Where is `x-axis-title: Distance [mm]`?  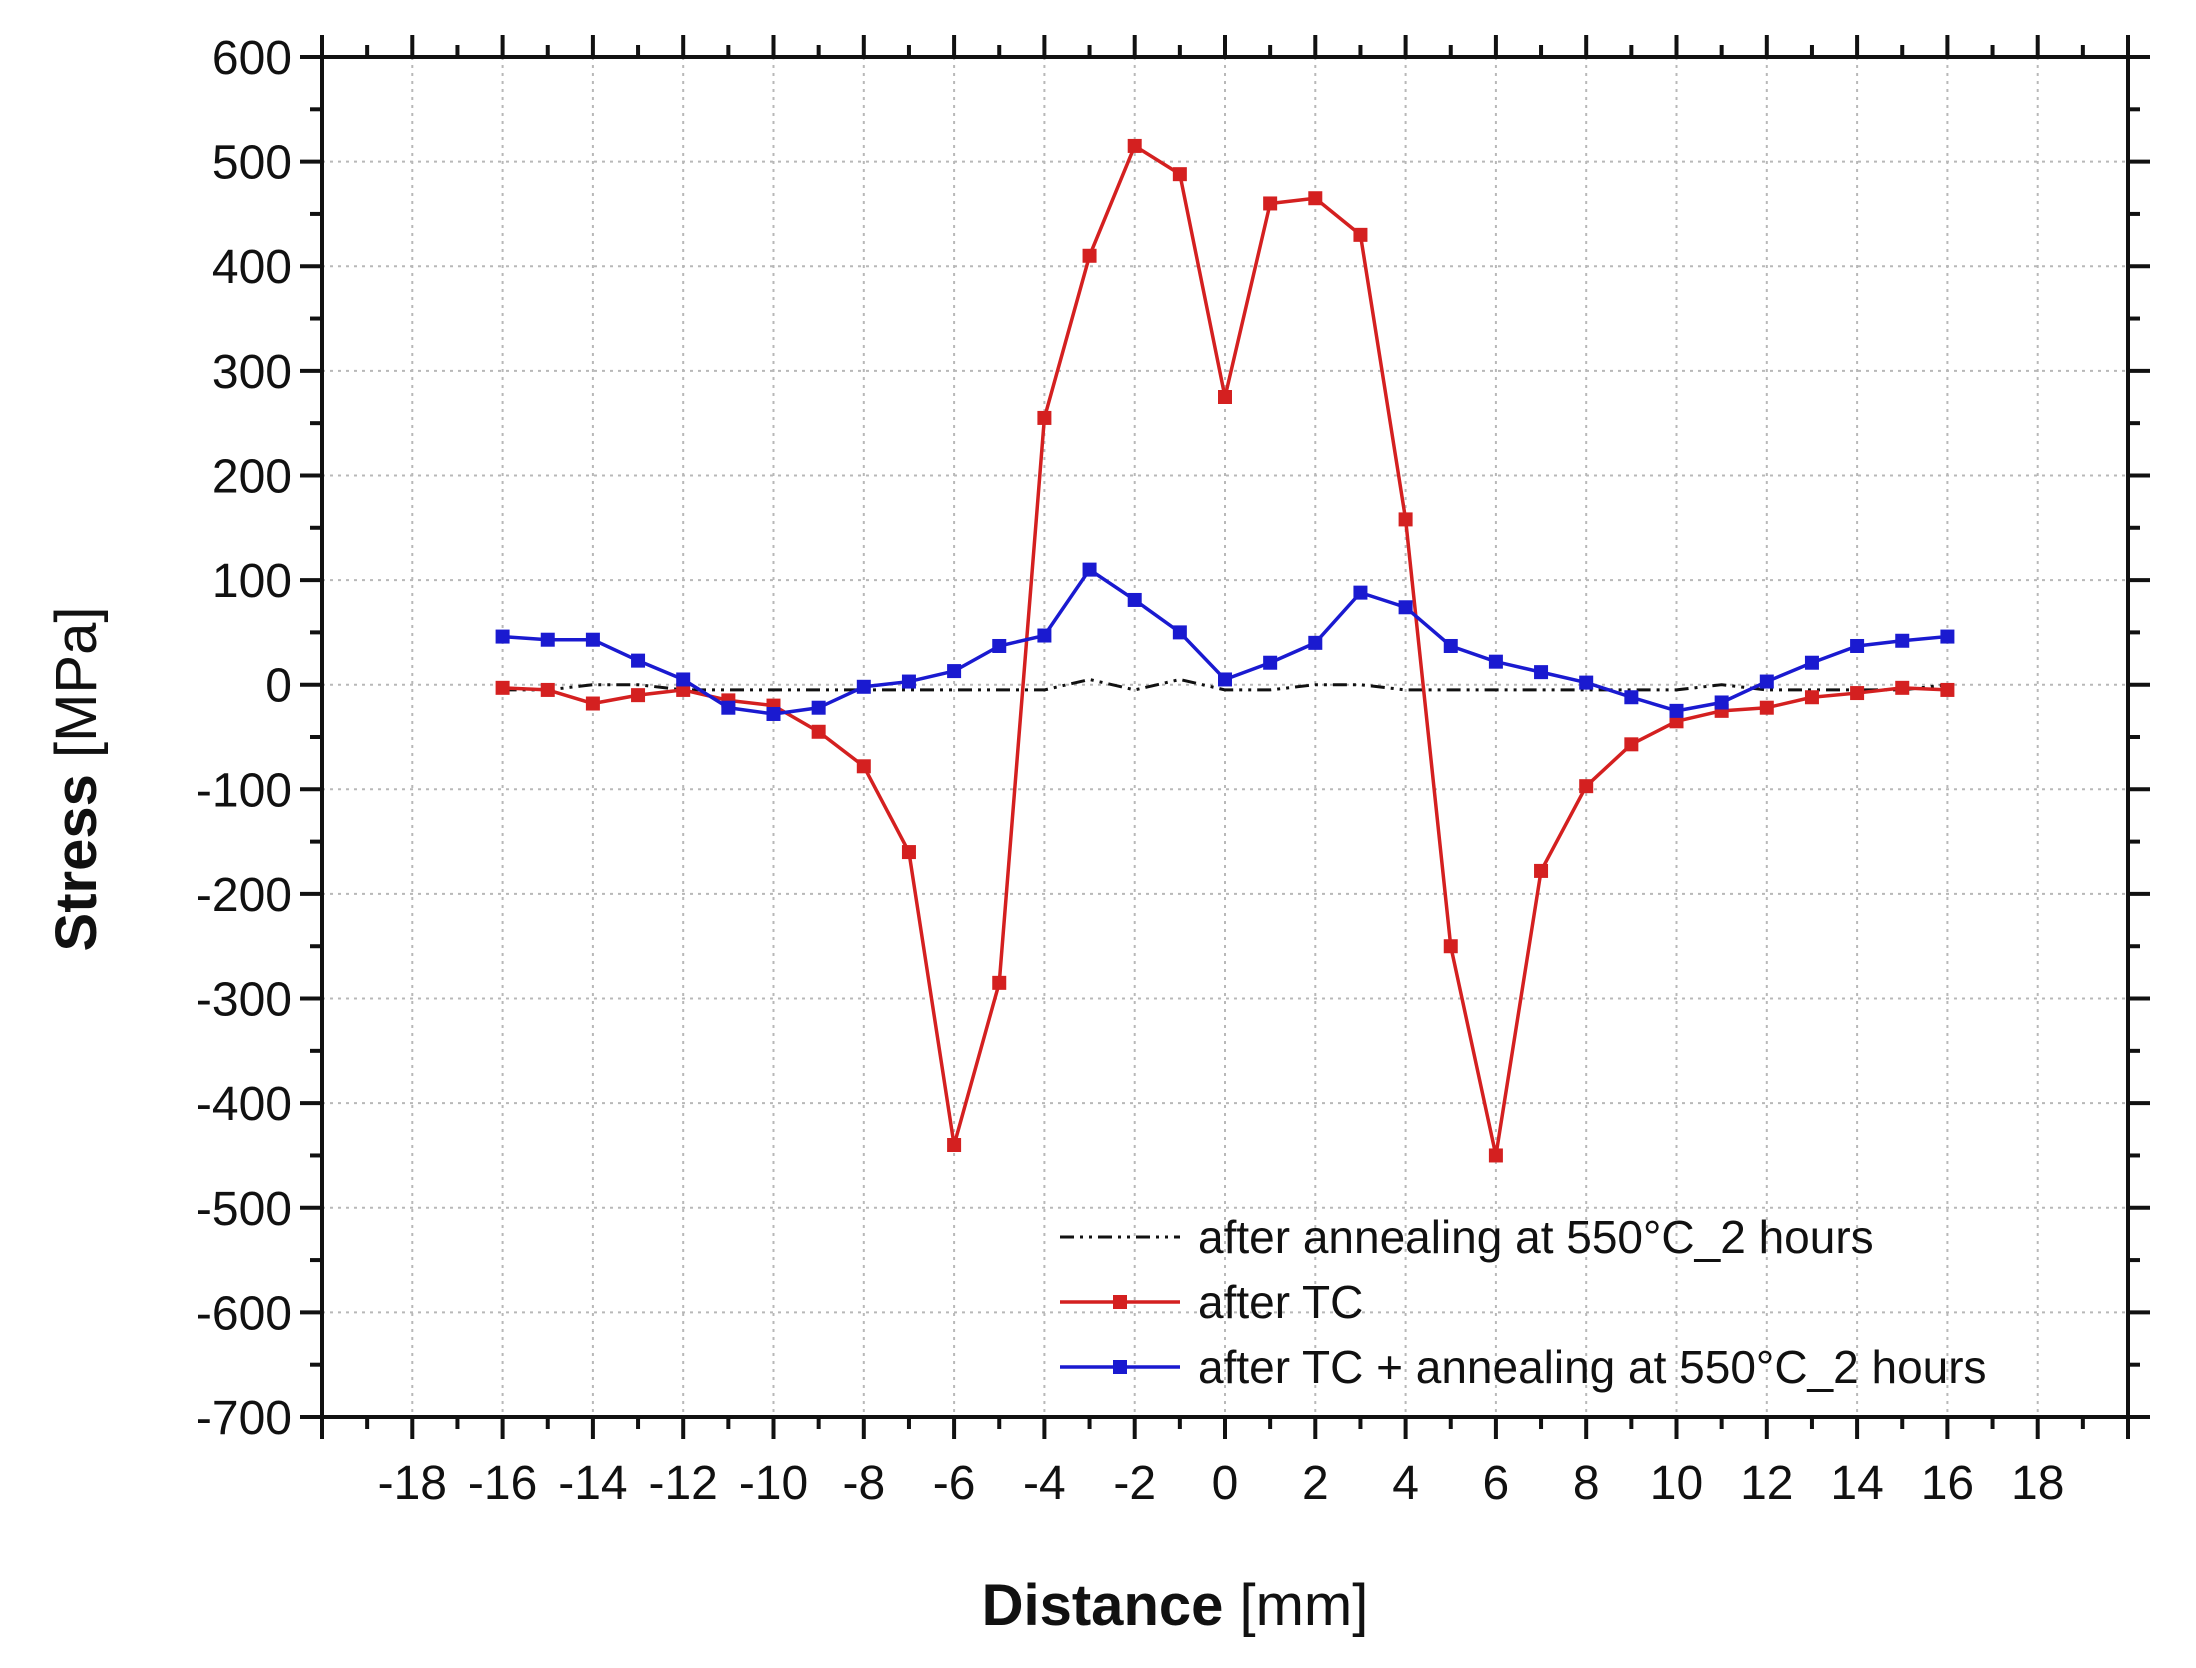
x-axis-title: Distance [mm] is located at coordinates (1175, 1605).